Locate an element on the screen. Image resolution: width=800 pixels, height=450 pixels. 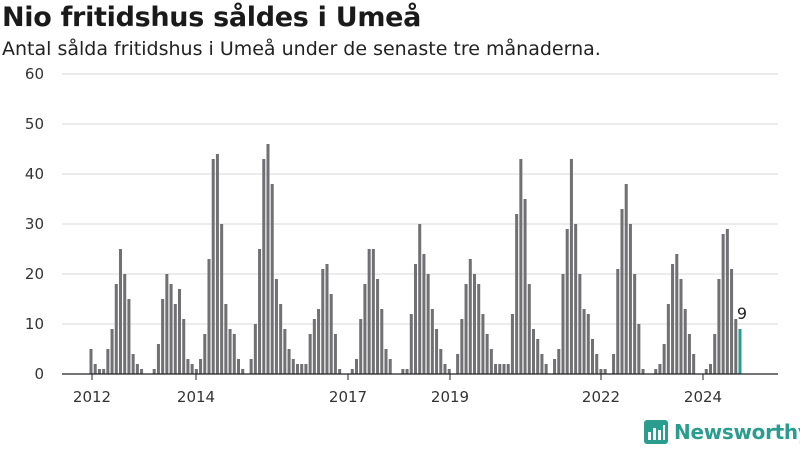
x-tick-label: 2012 is located at coordinates (92, 397).